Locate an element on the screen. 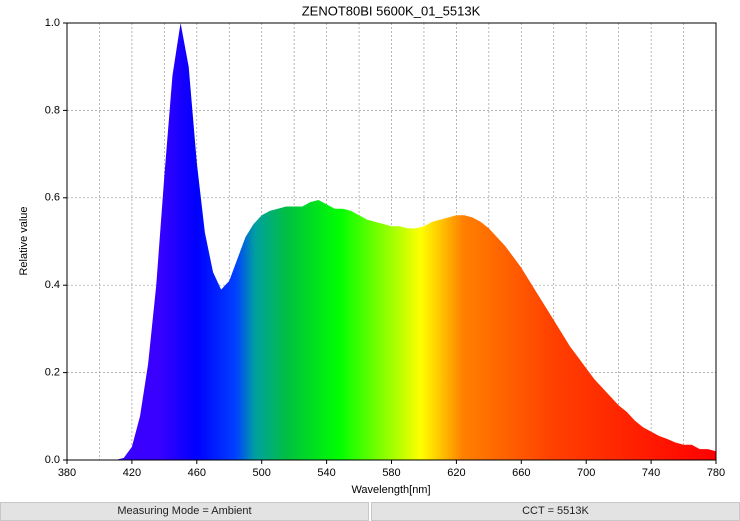 The image size is (740, 521). y-tick-label: 0.0 is located at coordinates (52, 460).